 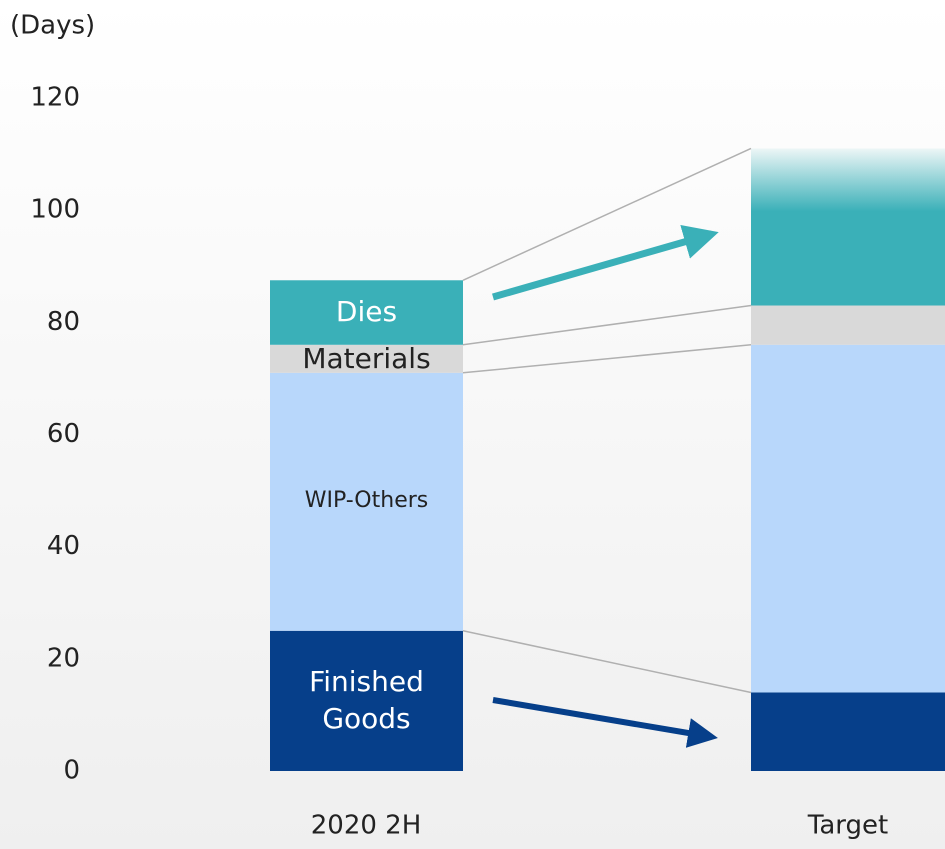 What do you see at coordinates (366, 826) in the screenshot?
I see `x-tick-label: 2020 2H` at bounding box center [366, 826].